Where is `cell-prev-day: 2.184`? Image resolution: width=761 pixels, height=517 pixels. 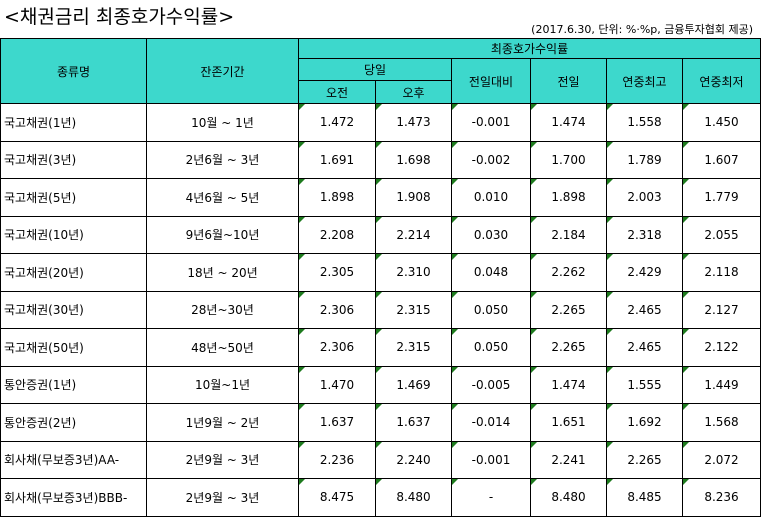 cell-prev-day: 2.184 is located at coordinates (568, 234).